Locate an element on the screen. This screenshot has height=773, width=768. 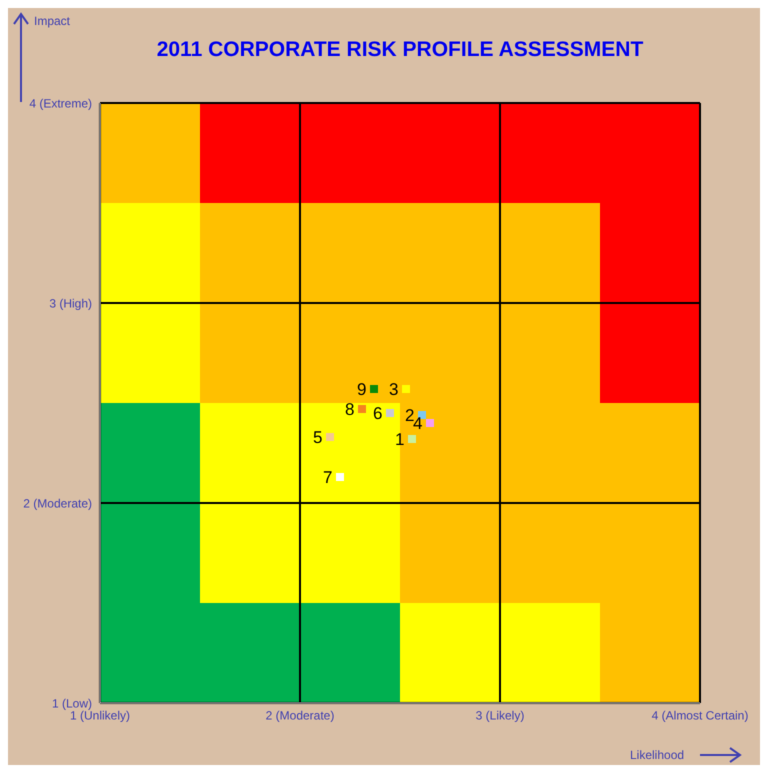
x-tick-label: 2 (Moderate) is located at coordinates (300, 715).